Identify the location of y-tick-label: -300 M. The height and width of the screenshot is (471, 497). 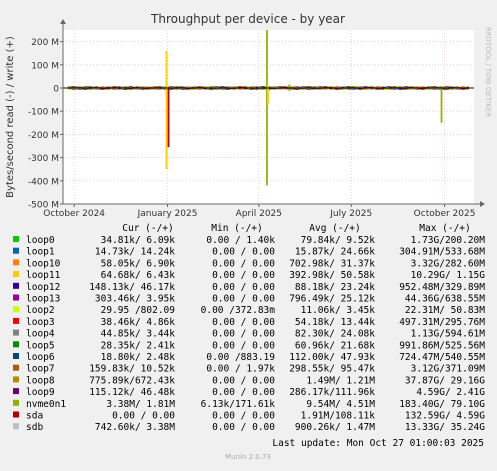
(43, 159).